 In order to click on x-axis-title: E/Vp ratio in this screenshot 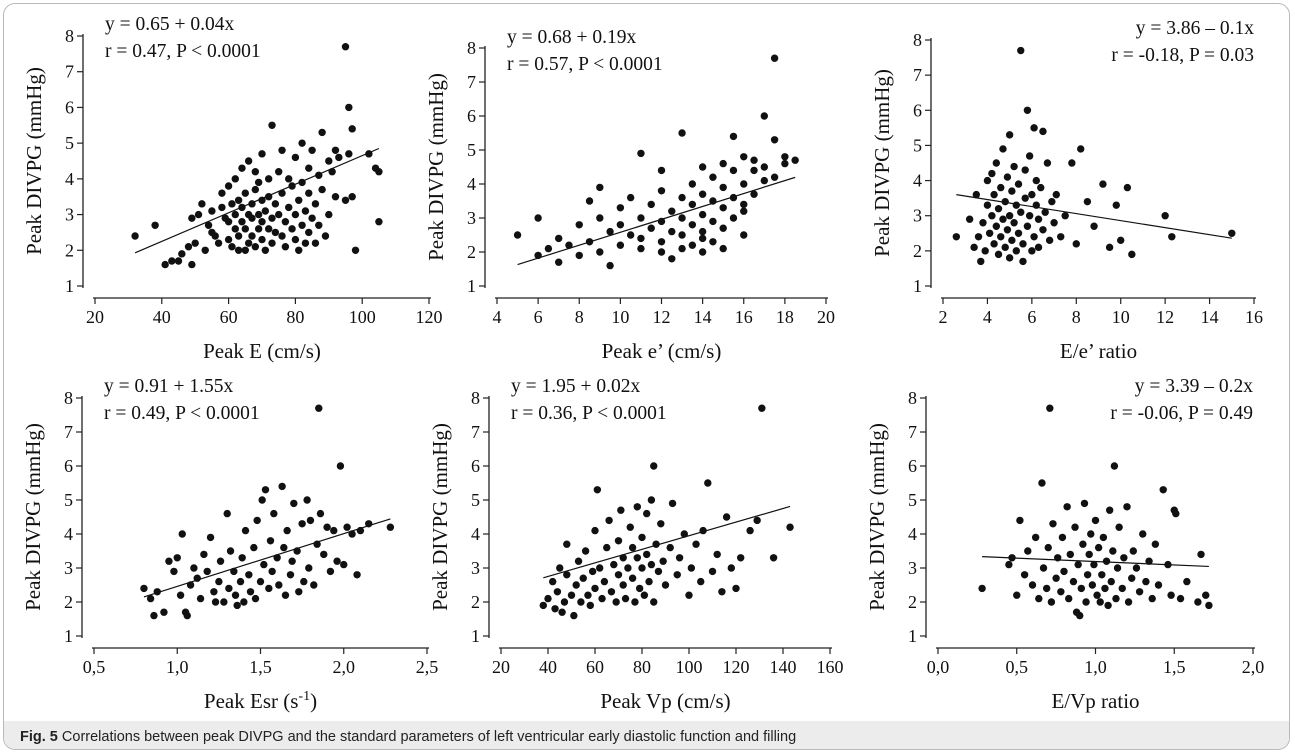, I will do `click(1095, 701)`.